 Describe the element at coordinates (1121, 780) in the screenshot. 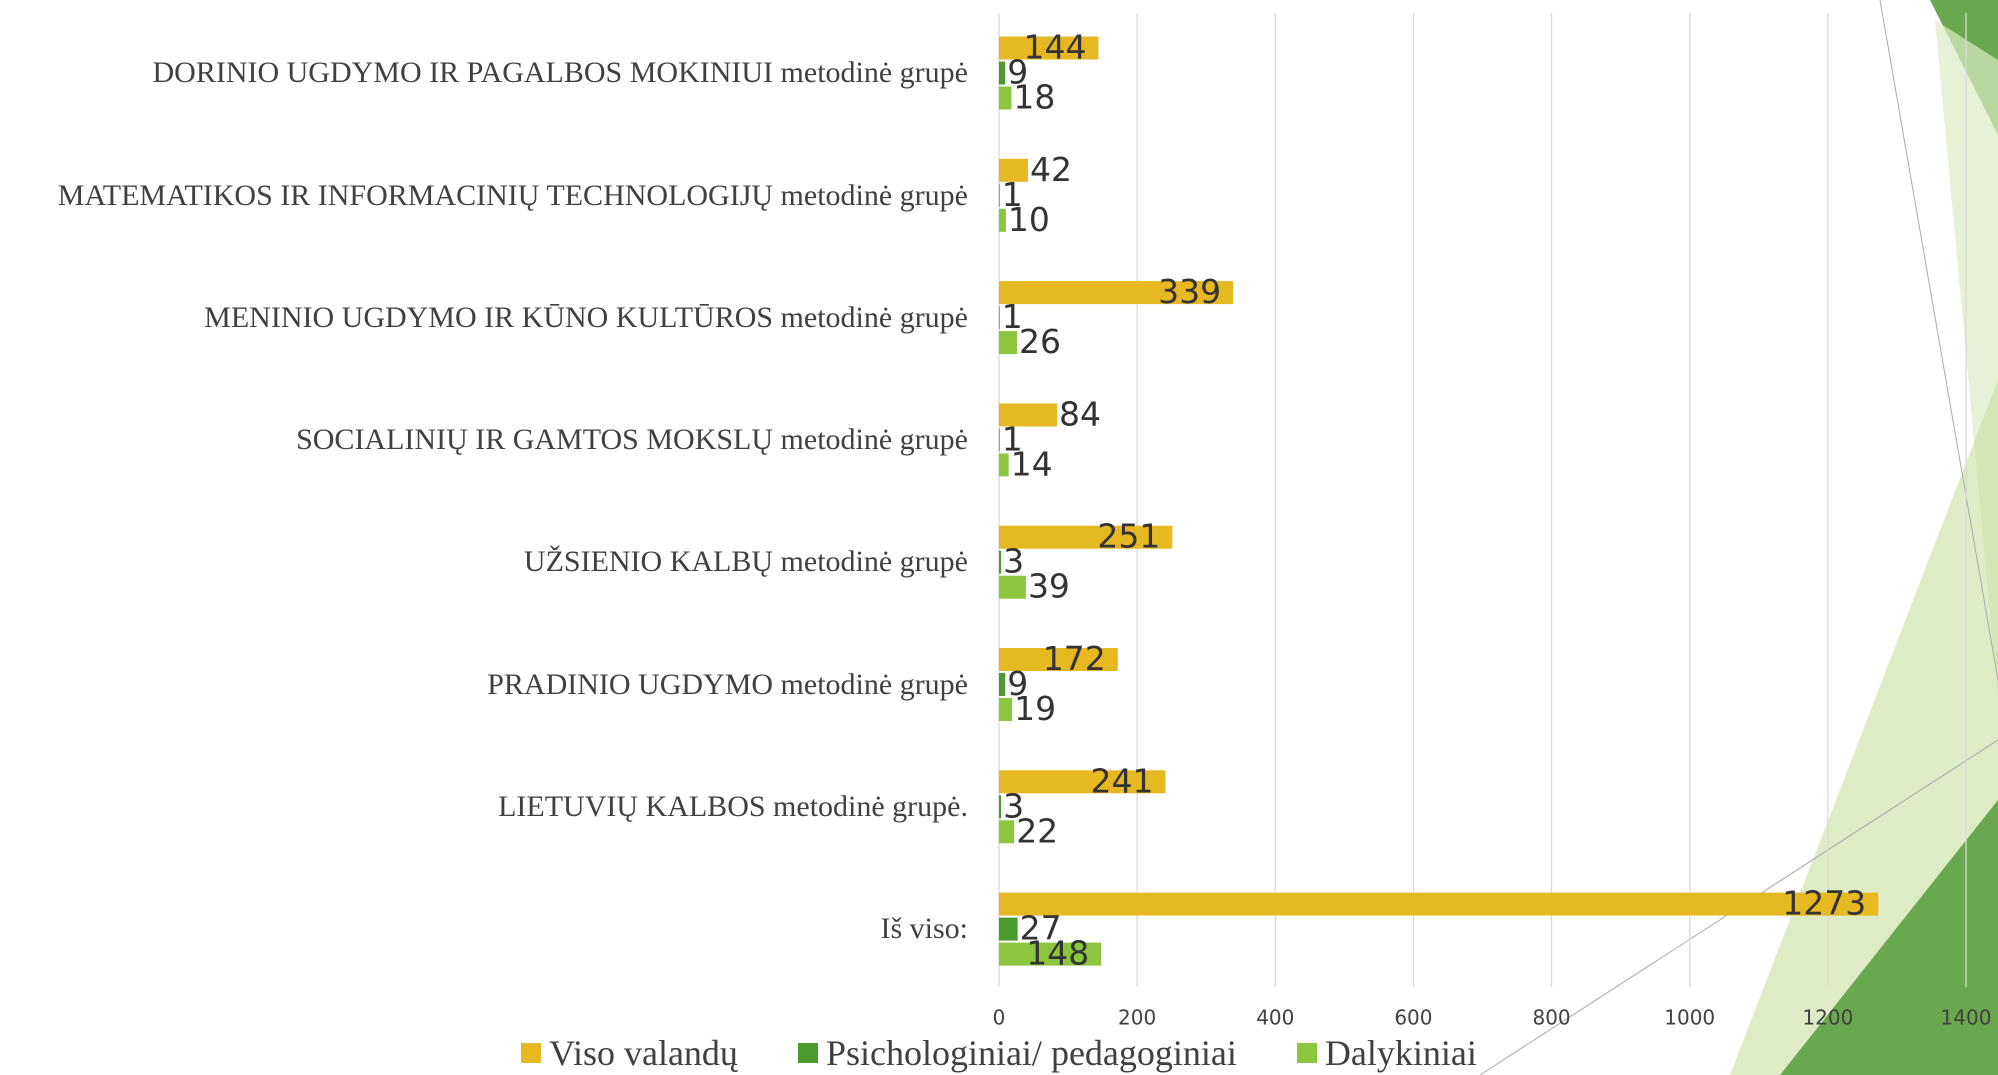

I see `data-label: 241` at that location.